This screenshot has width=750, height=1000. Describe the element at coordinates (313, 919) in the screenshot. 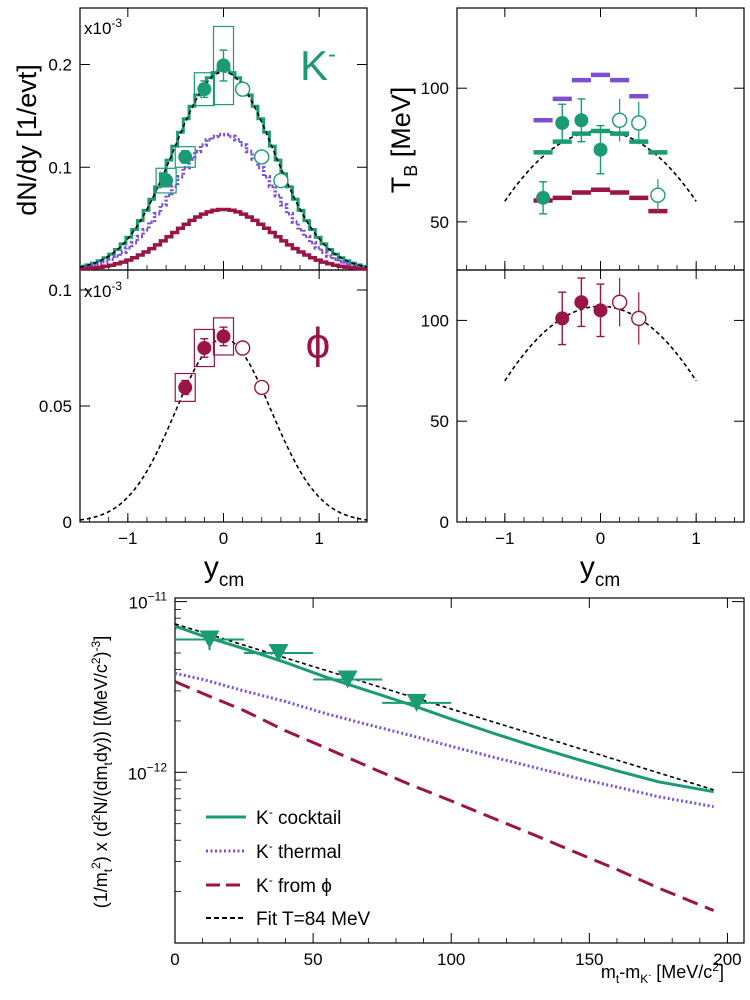

I see `legend-label-fit: Fit T=84 MeV` at that location.